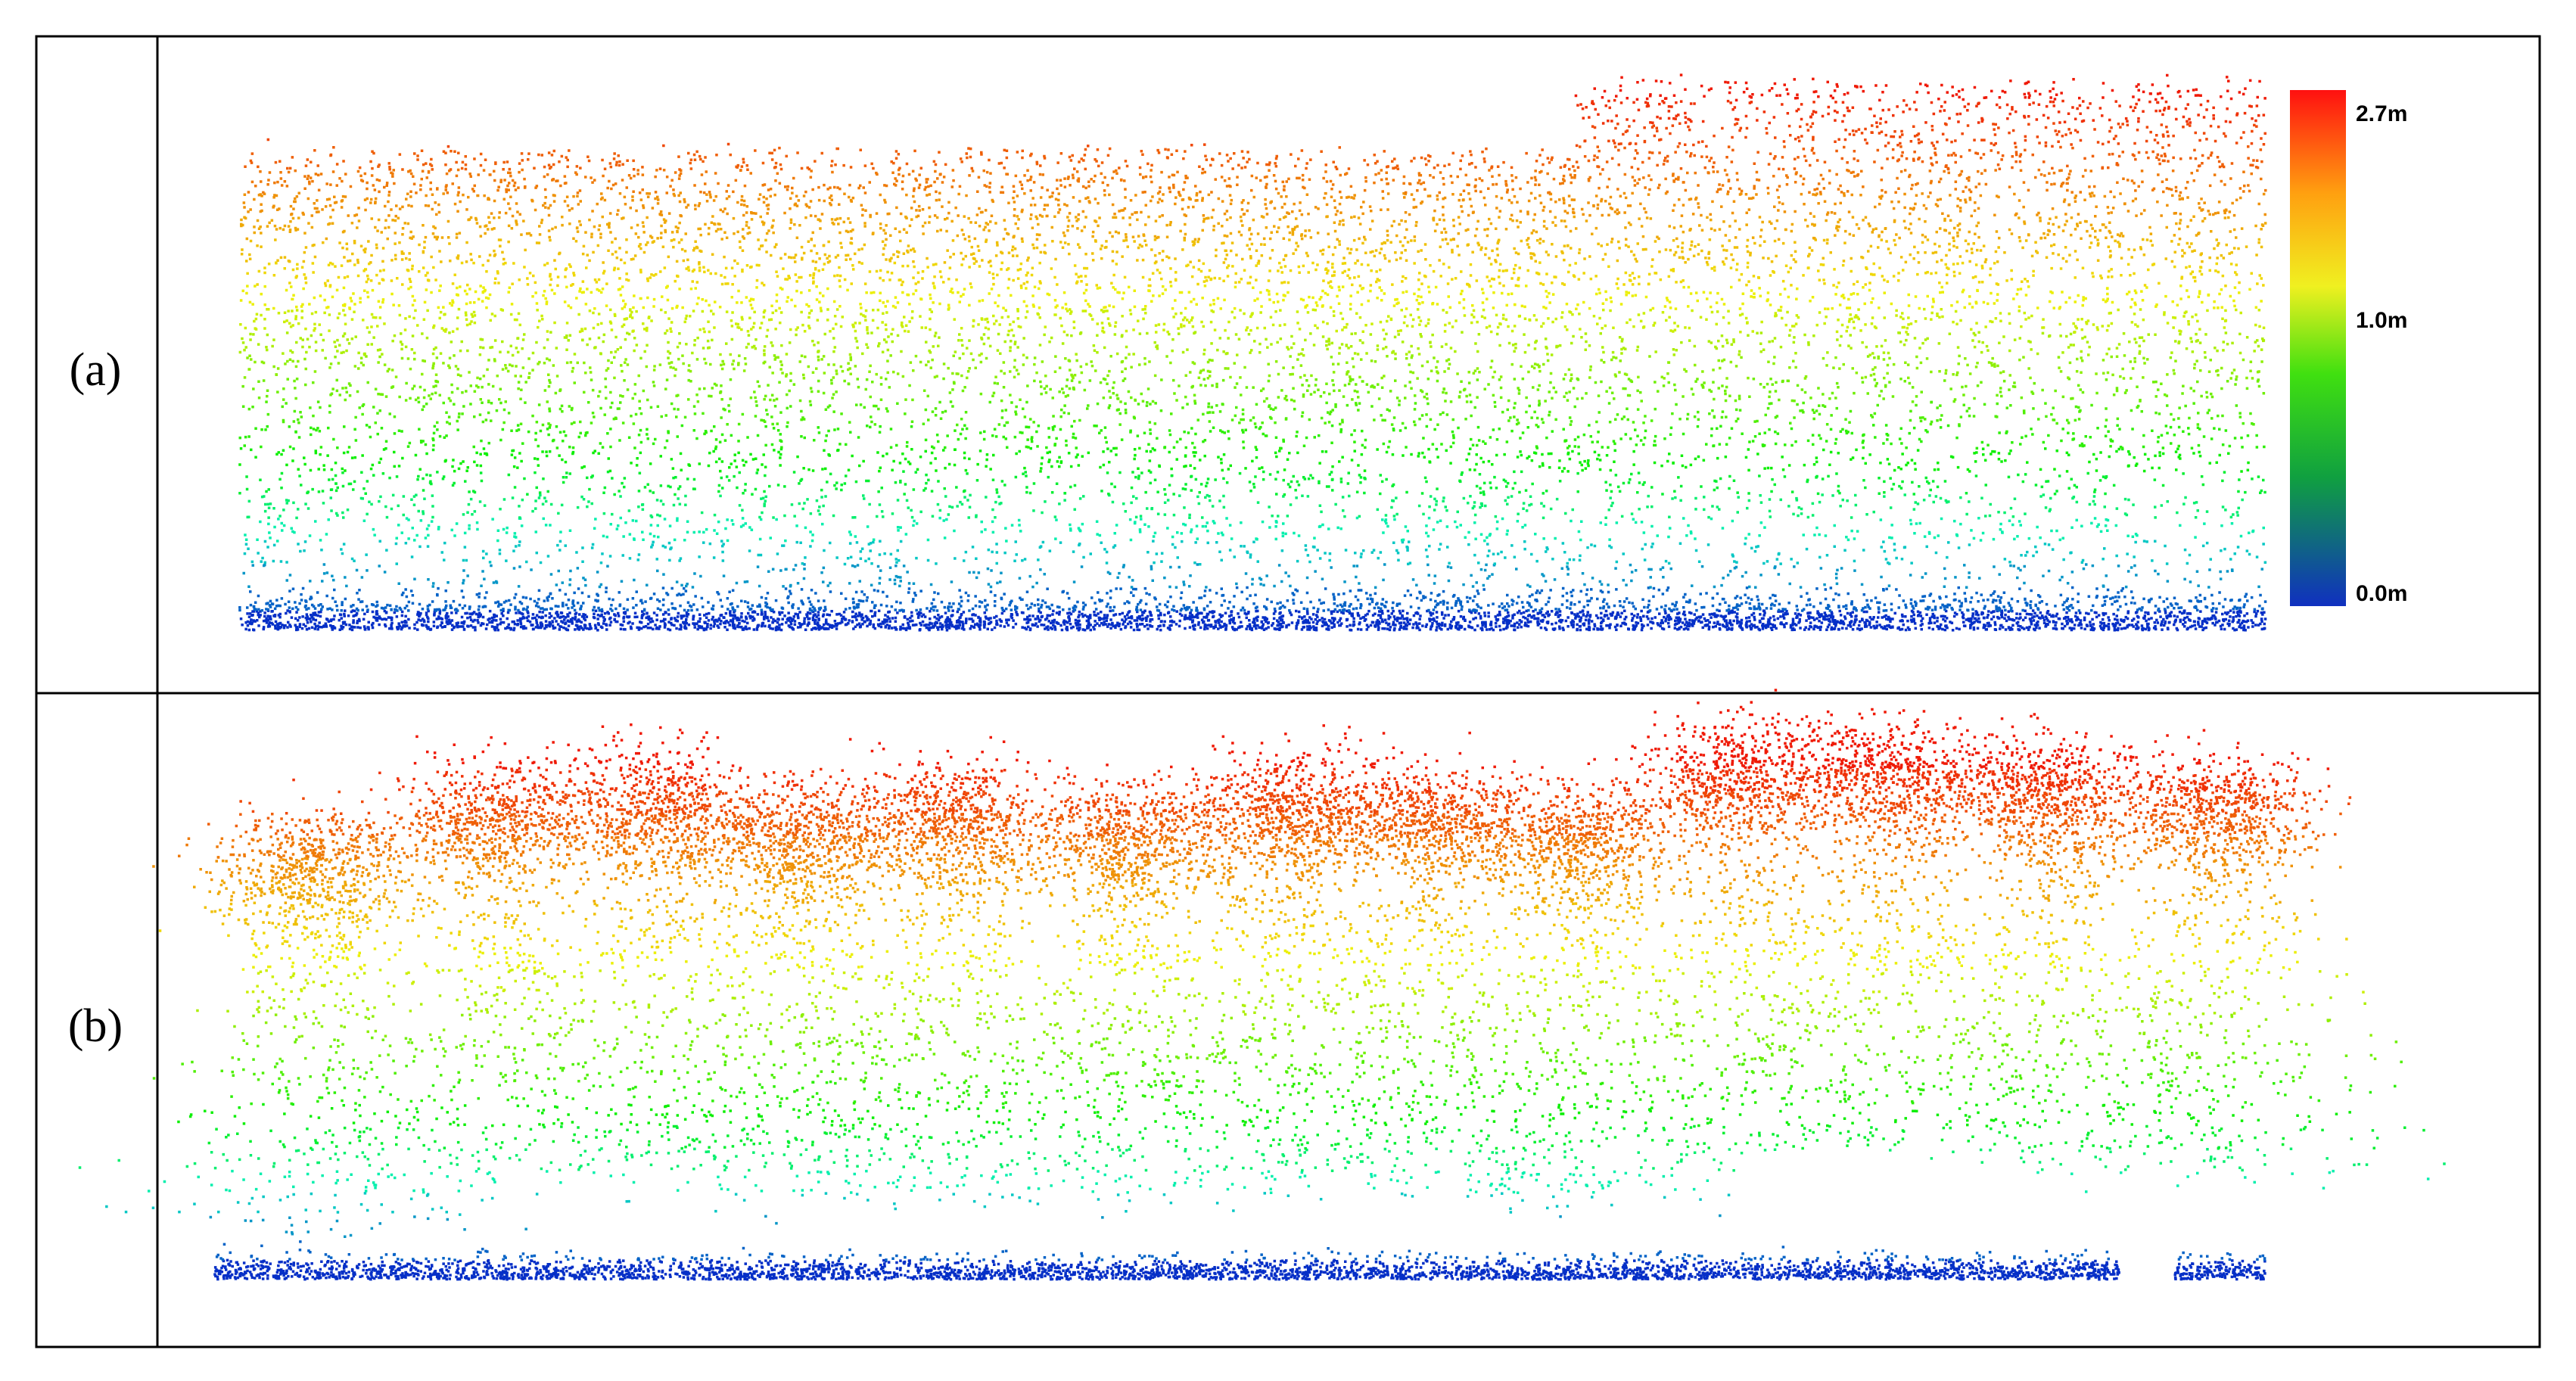 This screenshot has height=1381, width=2576. What do you see at coordinates (2381, 320) in the screenshot?
I see `colorbar-label: 1.0m` at bounding box center [2381, 320].